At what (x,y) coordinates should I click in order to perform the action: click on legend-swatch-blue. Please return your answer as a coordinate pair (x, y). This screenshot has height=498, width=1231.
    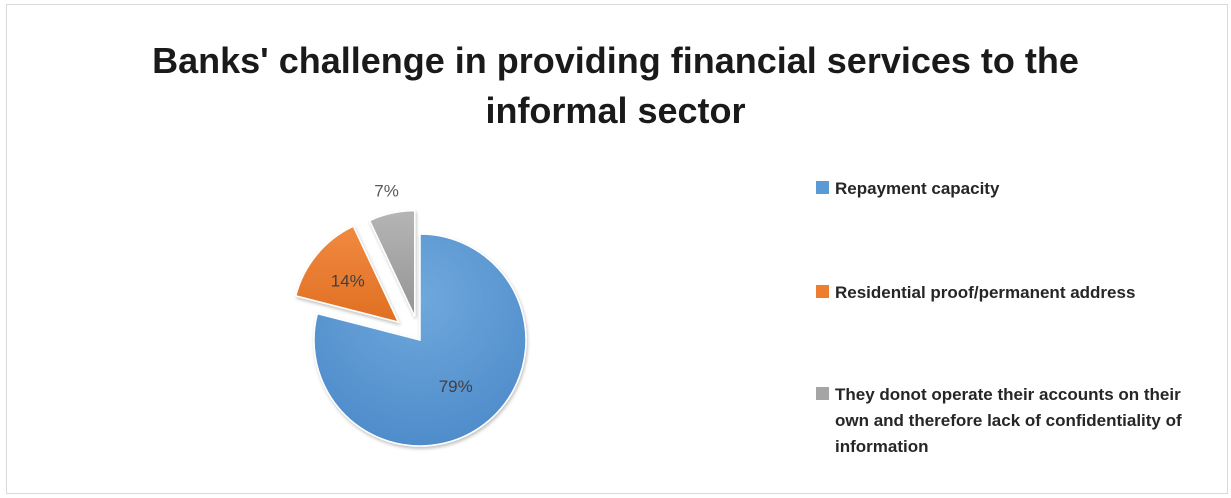
    Looking at the image, I should click on (822, 187).